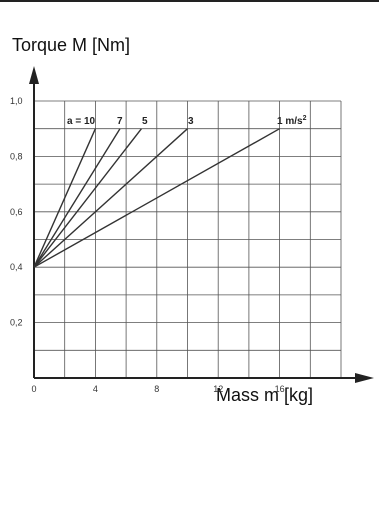  Describe the element at coordinates (16, 267) in the screenshot. I see `y-tick-label: 0,4` at that location.